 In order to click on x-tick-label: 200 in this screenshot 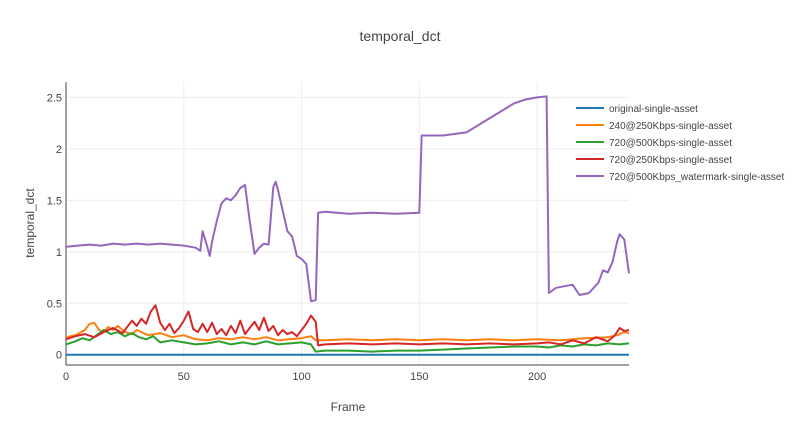, I will do `click(537, 377)`.